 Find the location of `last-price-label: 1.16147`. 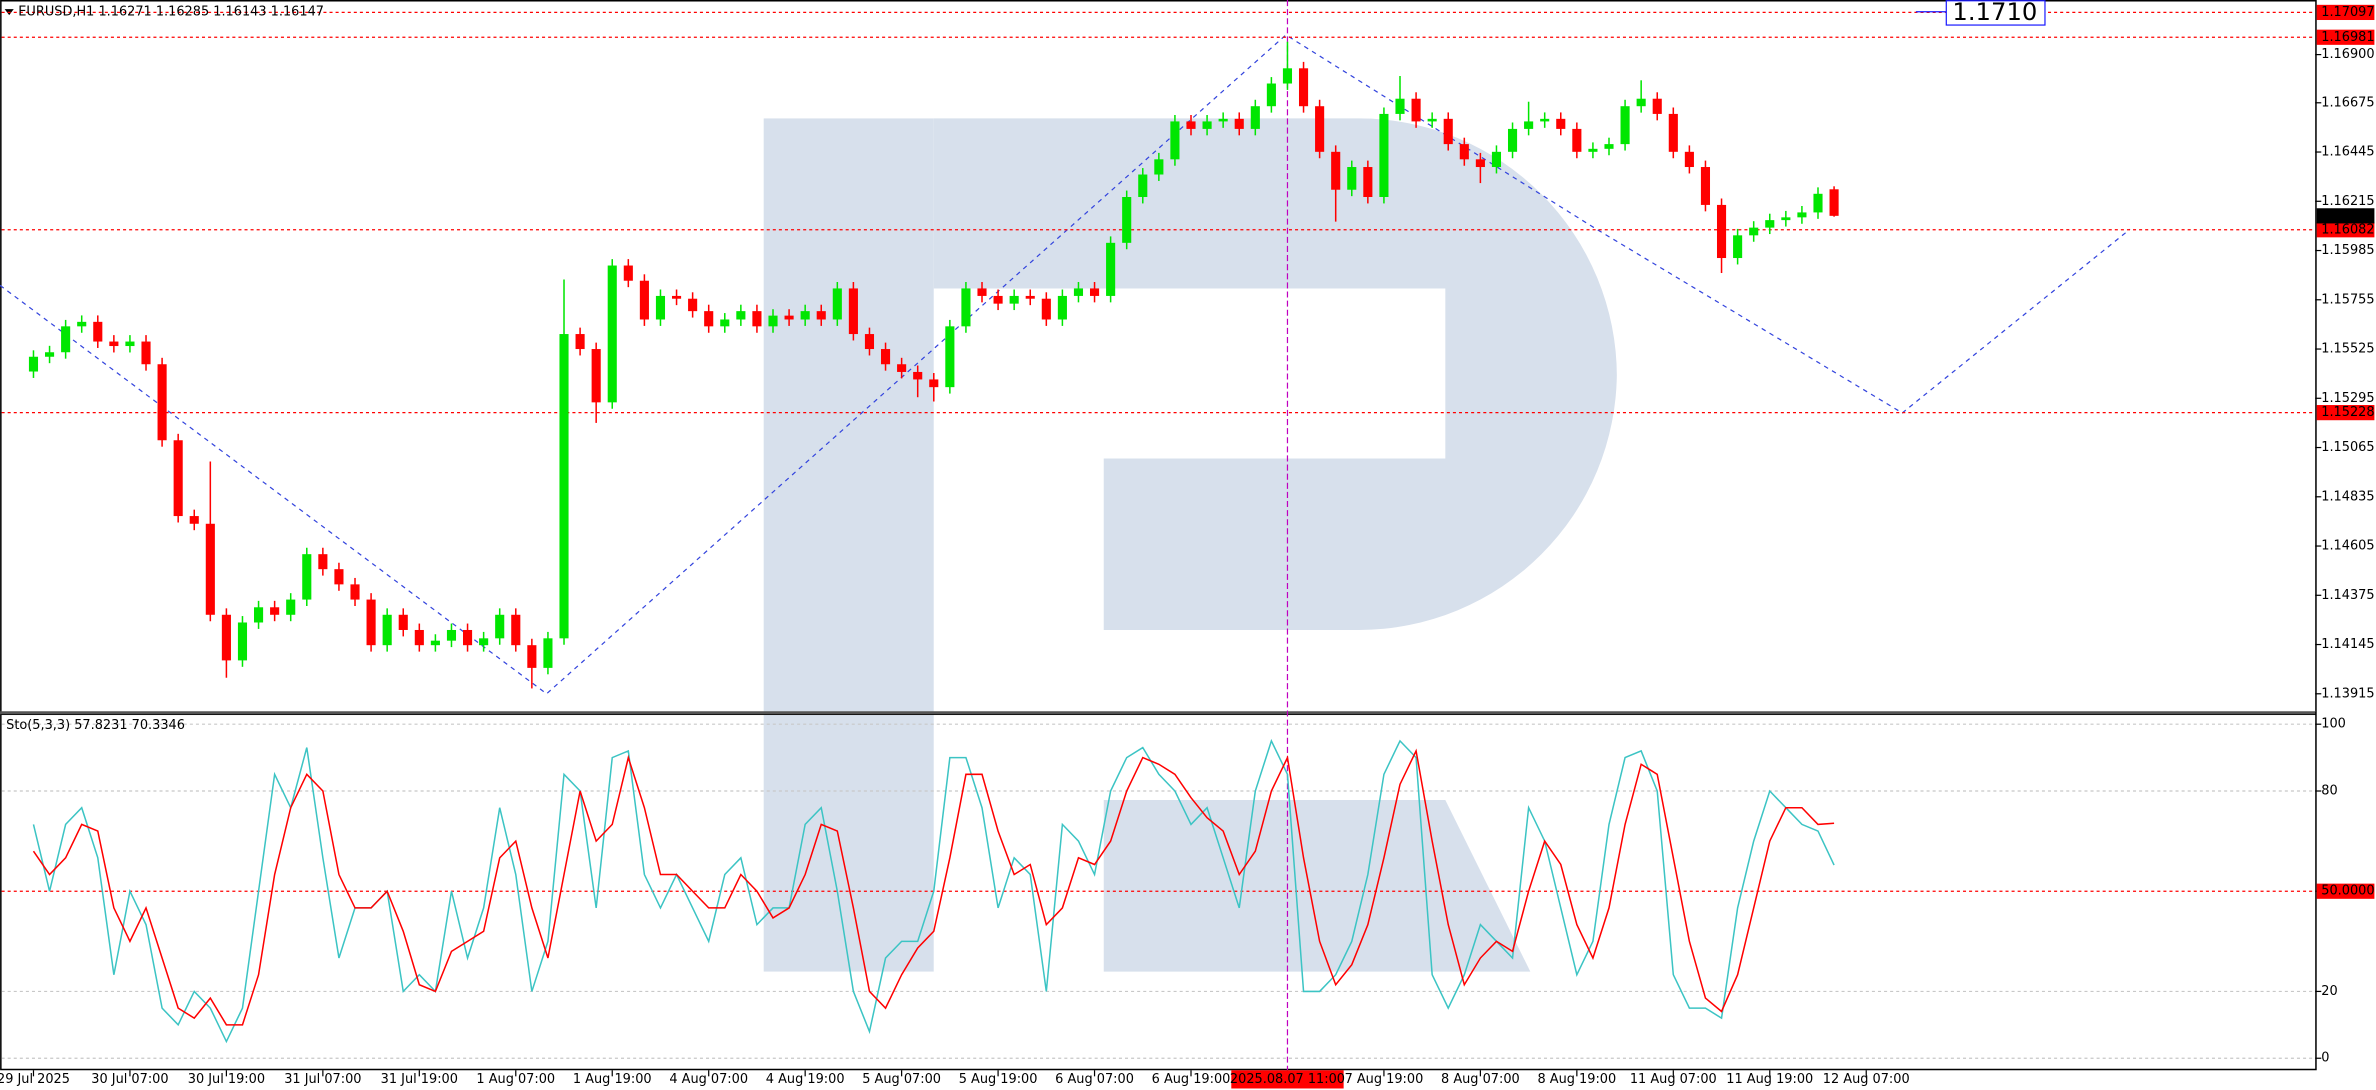

last-price-label: 1.16147 is located at coordinates (2347, 215).